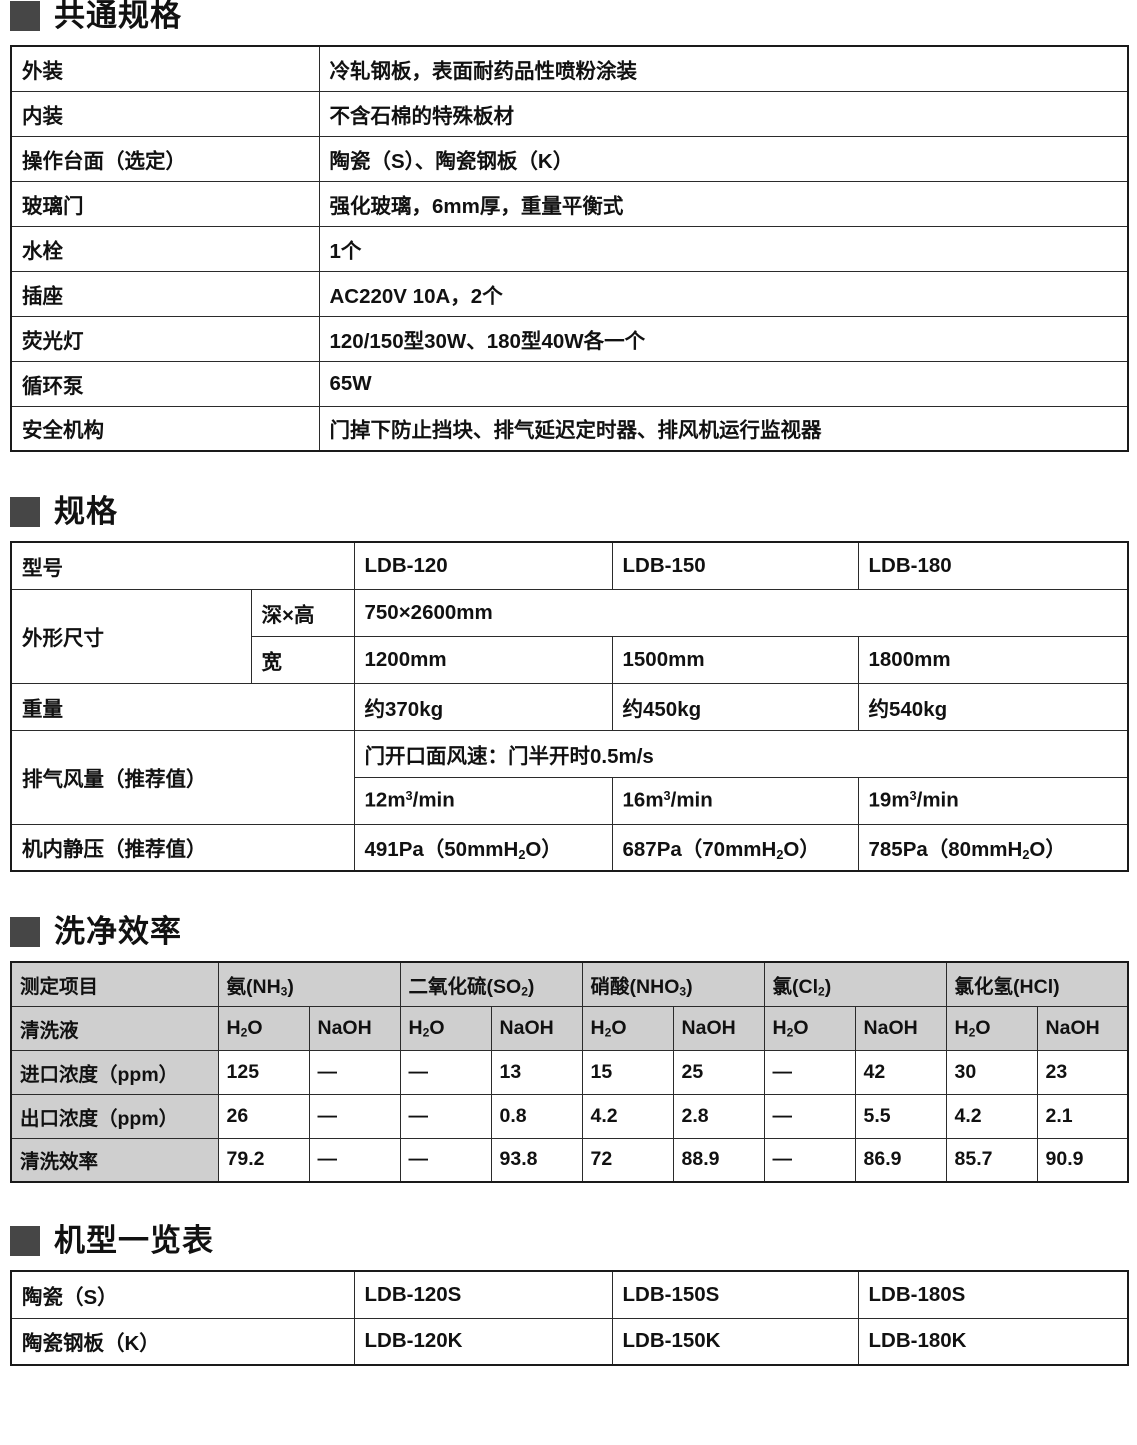 The height and width of the screenshot is (1445, 1137). I want to click on sub-label-width: 宽, so click(302, 659).